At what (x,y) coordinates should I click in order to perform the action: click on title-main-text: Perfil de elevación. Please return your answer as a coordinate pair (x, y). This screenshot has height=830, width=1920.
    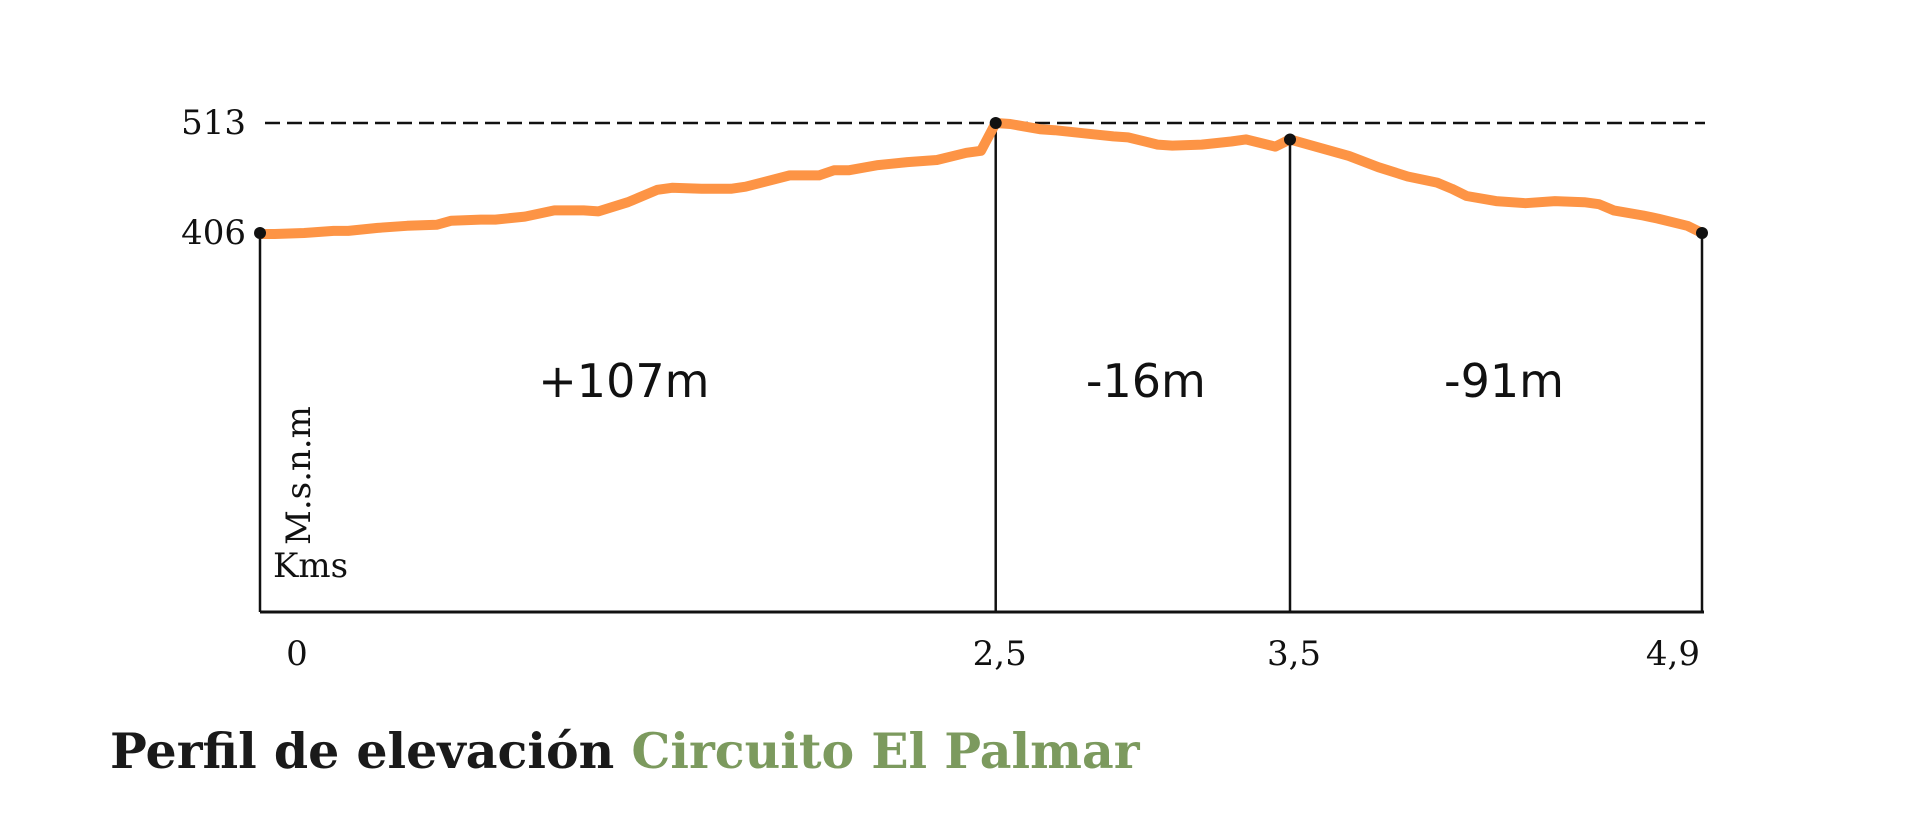
    Looking at the image, I should click on (362, 751).